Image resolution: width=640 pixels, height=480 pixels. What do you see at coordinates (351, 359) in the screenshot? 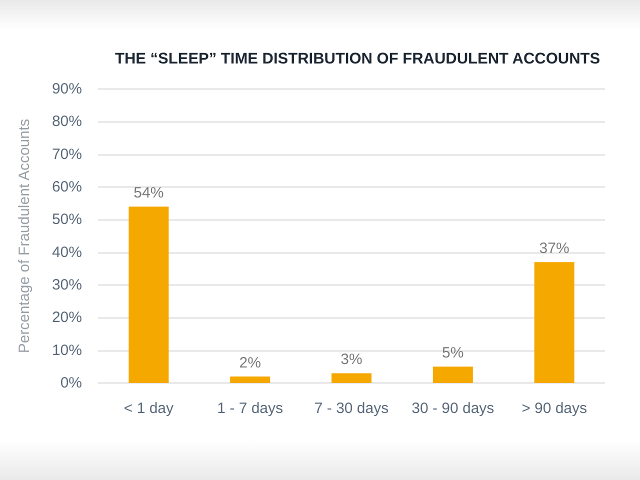
I see `data-label: 3%` at bounding box center [351, 359].